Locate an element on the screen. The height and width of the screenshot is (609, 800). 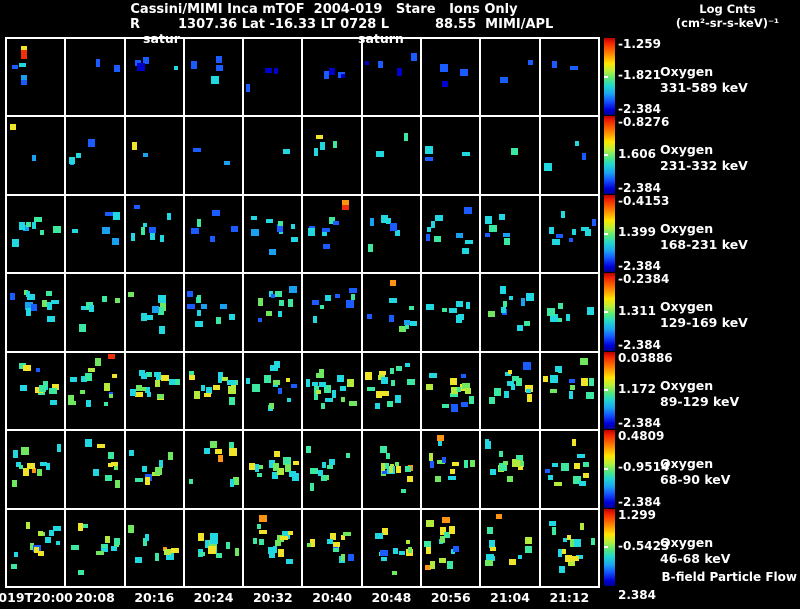
data-panel-r7c7 is located at coordinates (391, 547).